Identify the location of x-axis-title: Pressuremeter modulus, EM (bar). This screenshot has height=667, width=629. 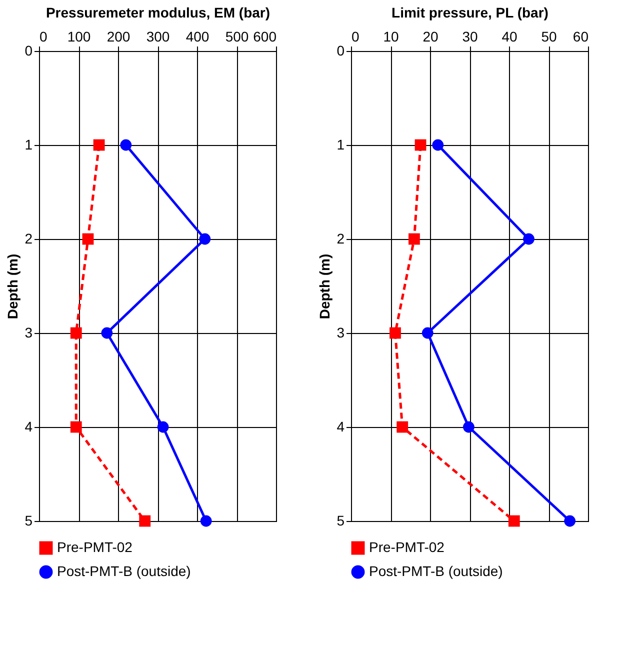
(158, 12).